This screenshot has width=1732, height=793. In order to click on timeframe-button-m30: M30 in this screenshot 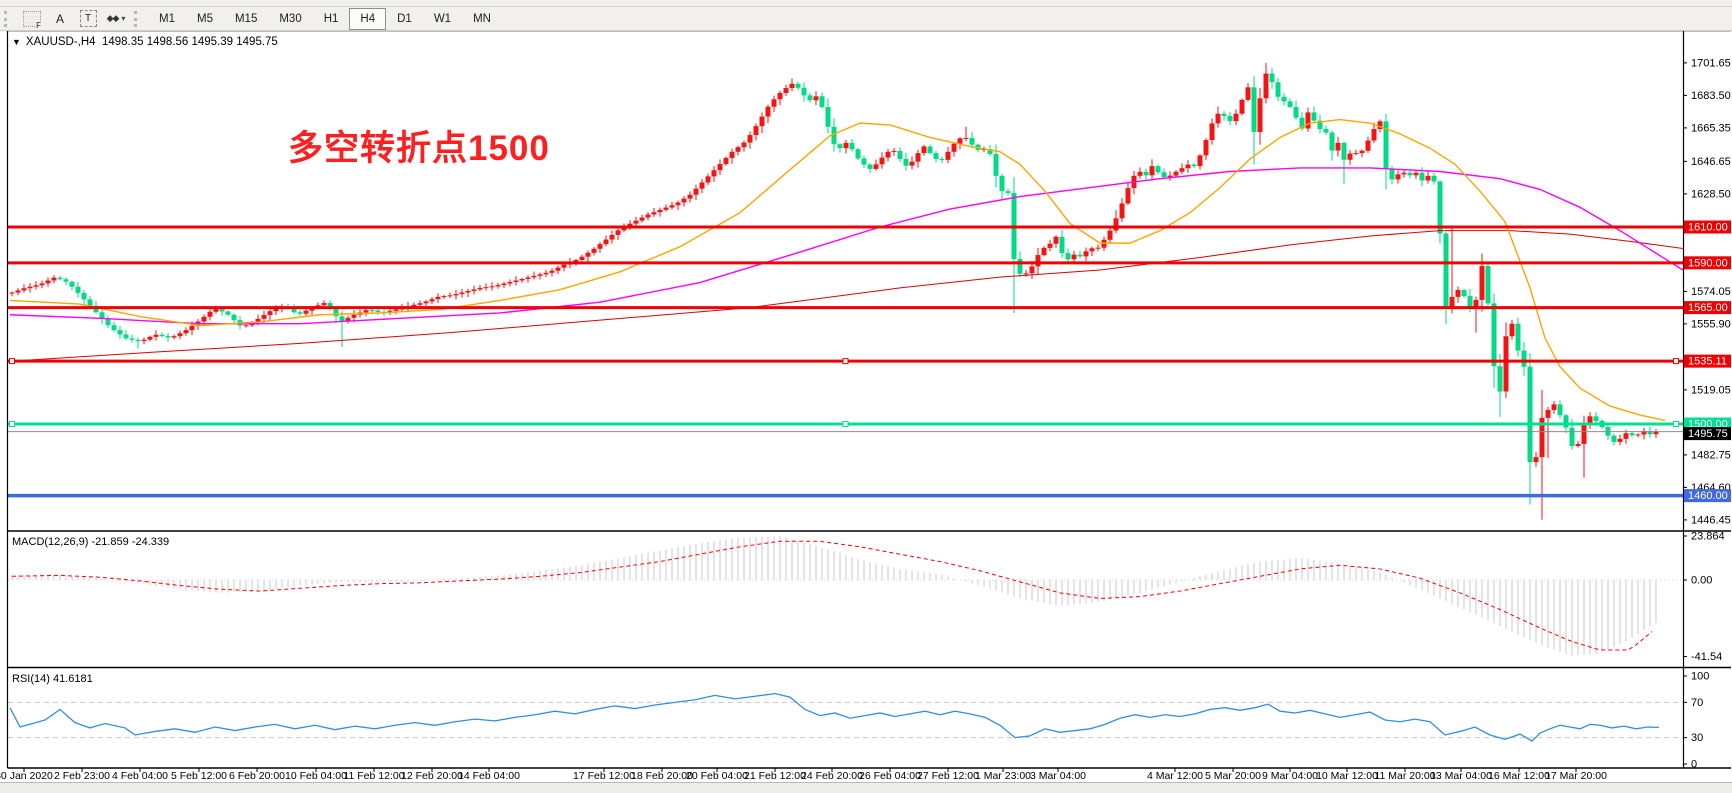, I will do `click(290, 18)`.